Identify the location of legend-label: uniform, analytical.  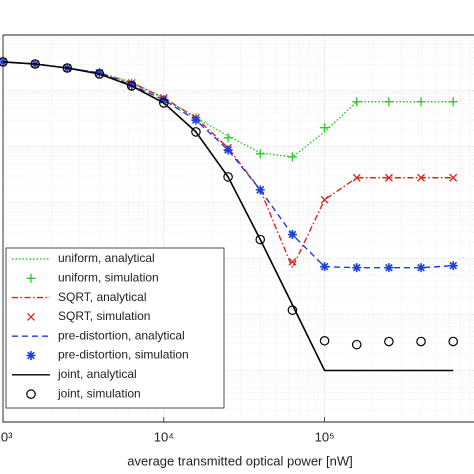
(106, 258).